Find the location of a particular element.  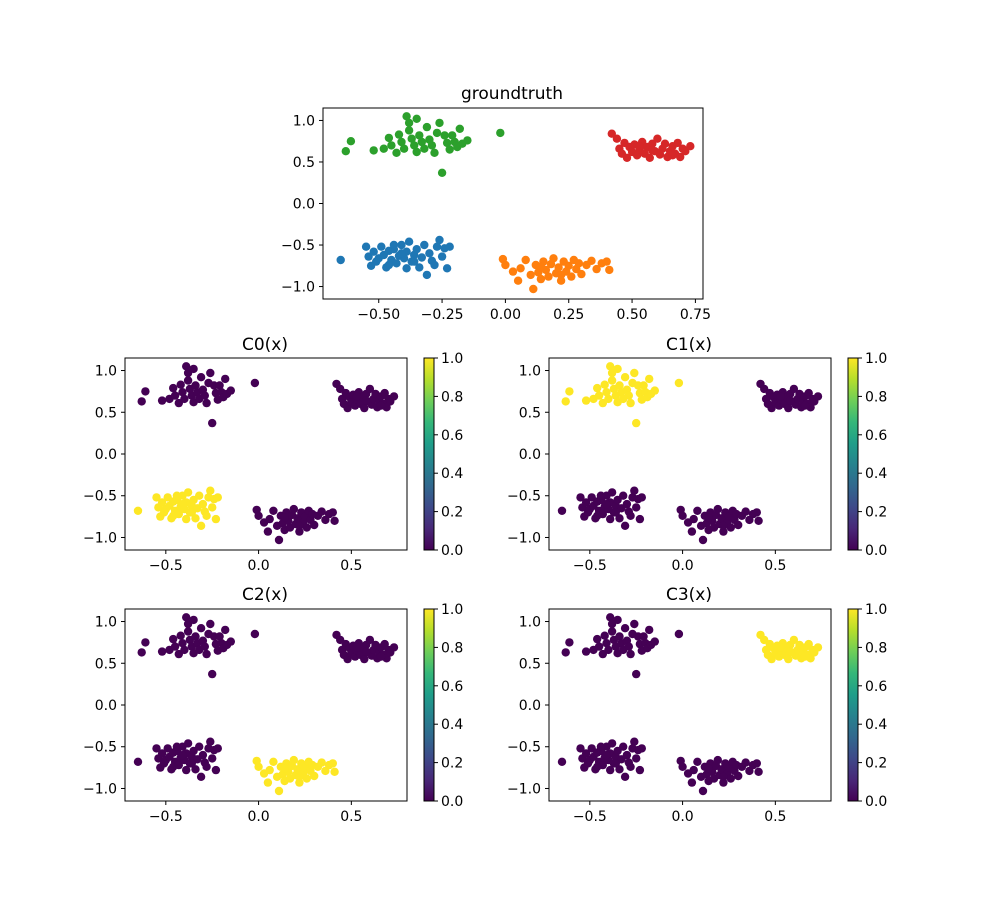

groundtruth-y-tick-label: 1.0 is located at coordinates (304, 121).